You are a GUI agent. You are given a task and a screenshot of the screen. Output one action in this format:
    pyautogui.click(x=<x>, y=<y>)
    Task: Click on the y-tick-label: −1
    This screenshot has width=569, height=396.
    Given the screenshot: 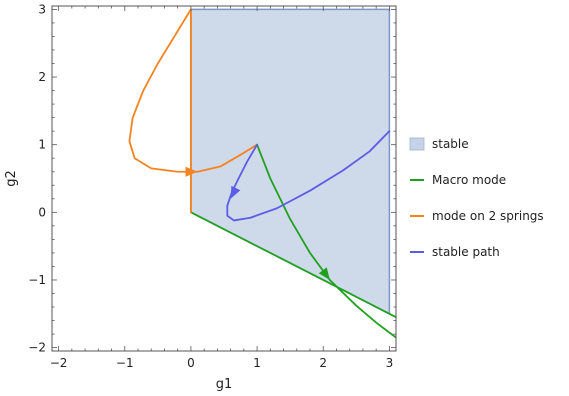 What is the action you would take?
    pyautogui.click(x=37, y=280)
    